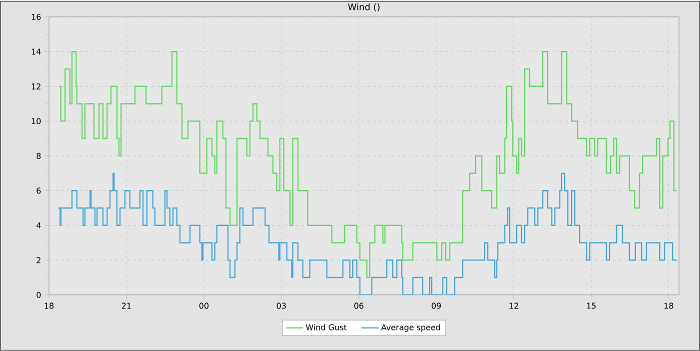 This screenshot has height=351, width=700. What do you see at coordinates (281, 305) in the screenshot?
I see `x-tick-label: 03` at bounding box center [281, 305].